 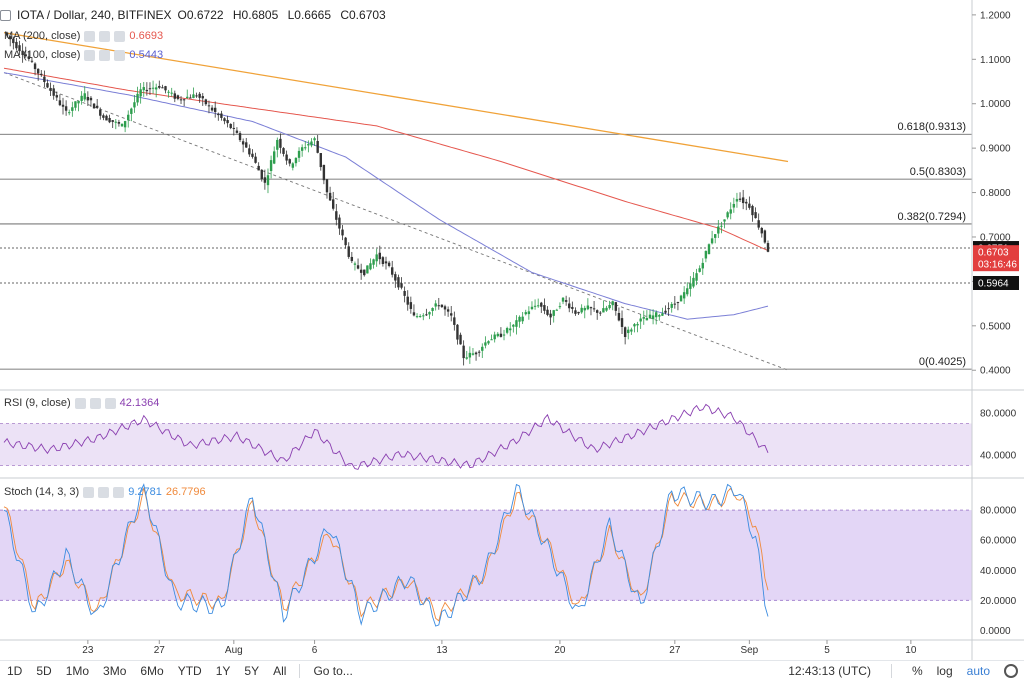 I want to click on divider, so click(x=300, y=670).